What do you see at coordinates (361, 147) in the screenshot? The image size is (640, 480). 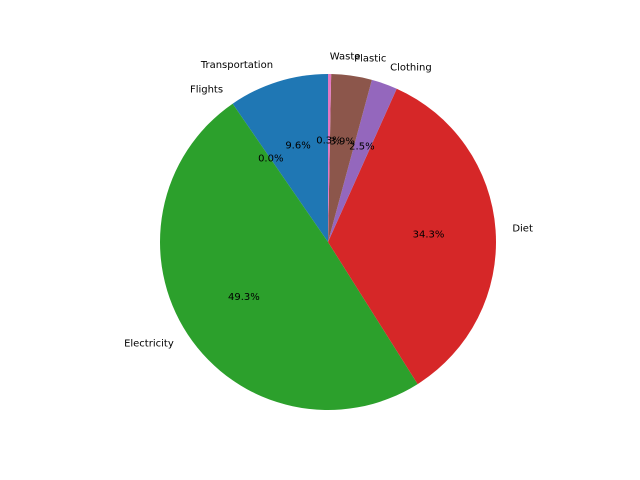 I see `percent-label-clothing: 2.5%` at bounding box center [361, 147].